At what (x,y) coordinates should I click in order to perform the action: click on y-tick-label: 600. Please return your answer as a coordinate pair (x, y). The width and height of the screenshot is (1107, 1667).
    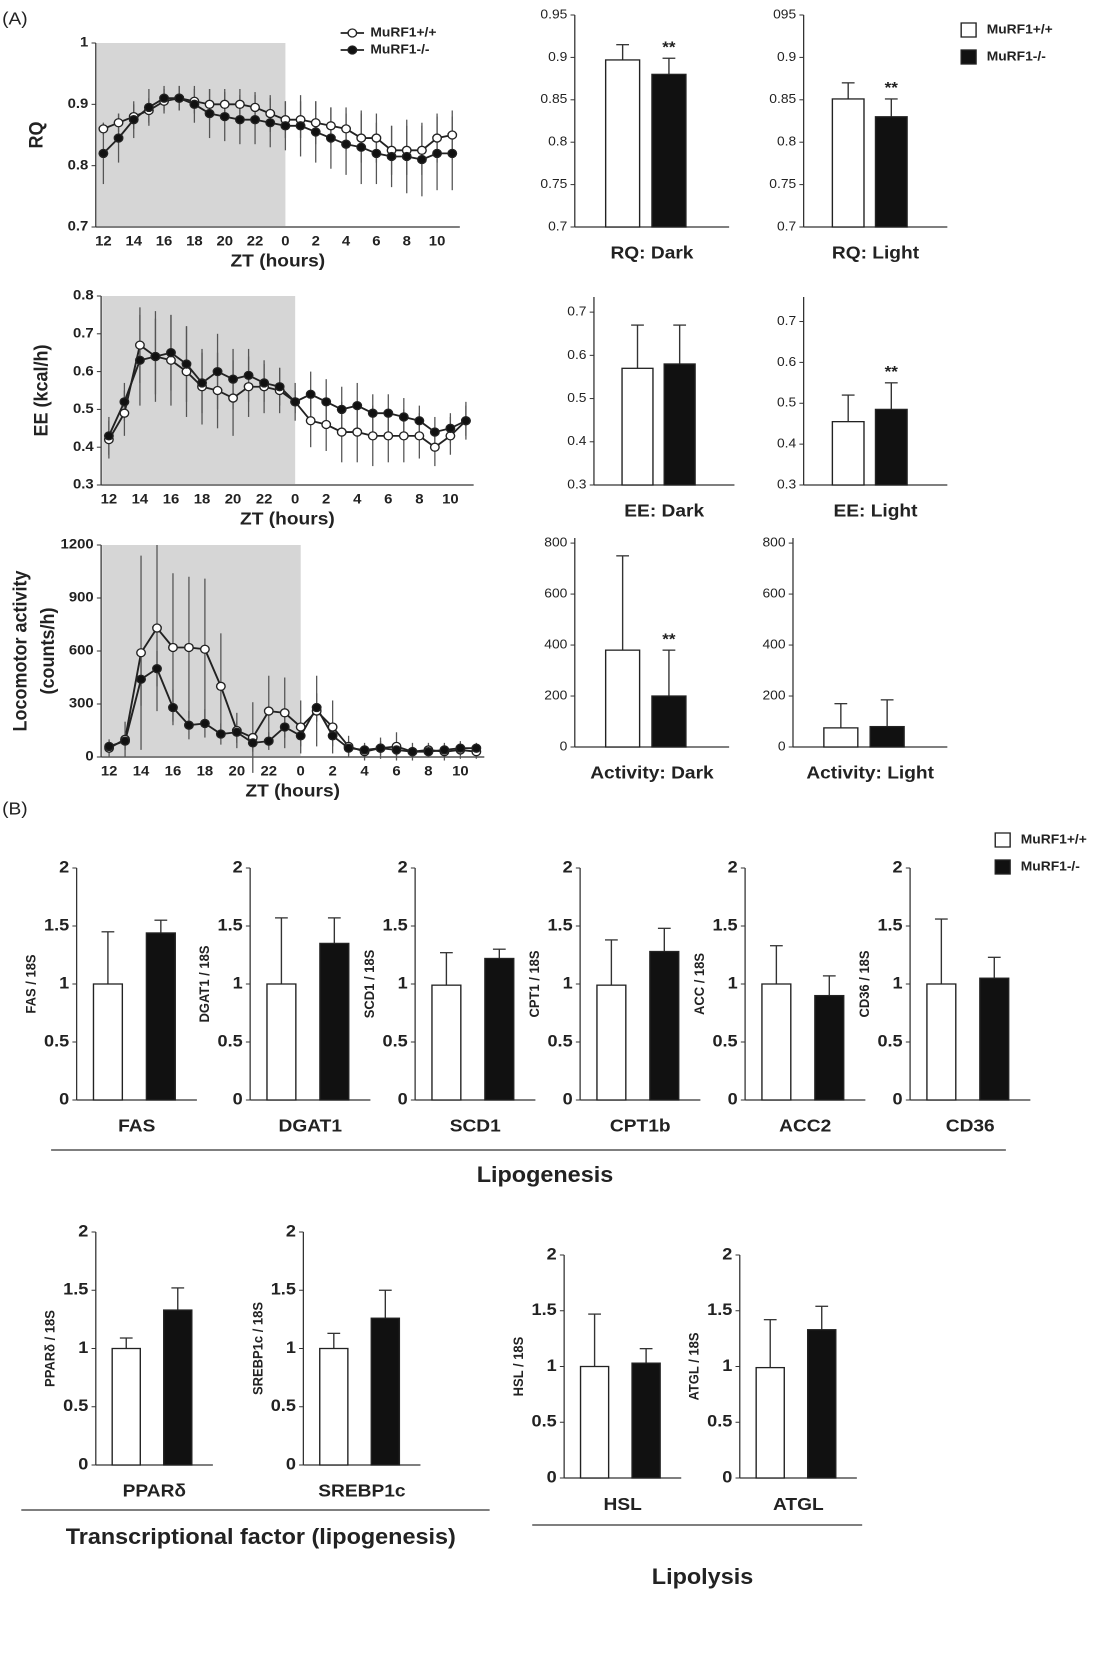
    Looking at the image, I should click on (81, 650).